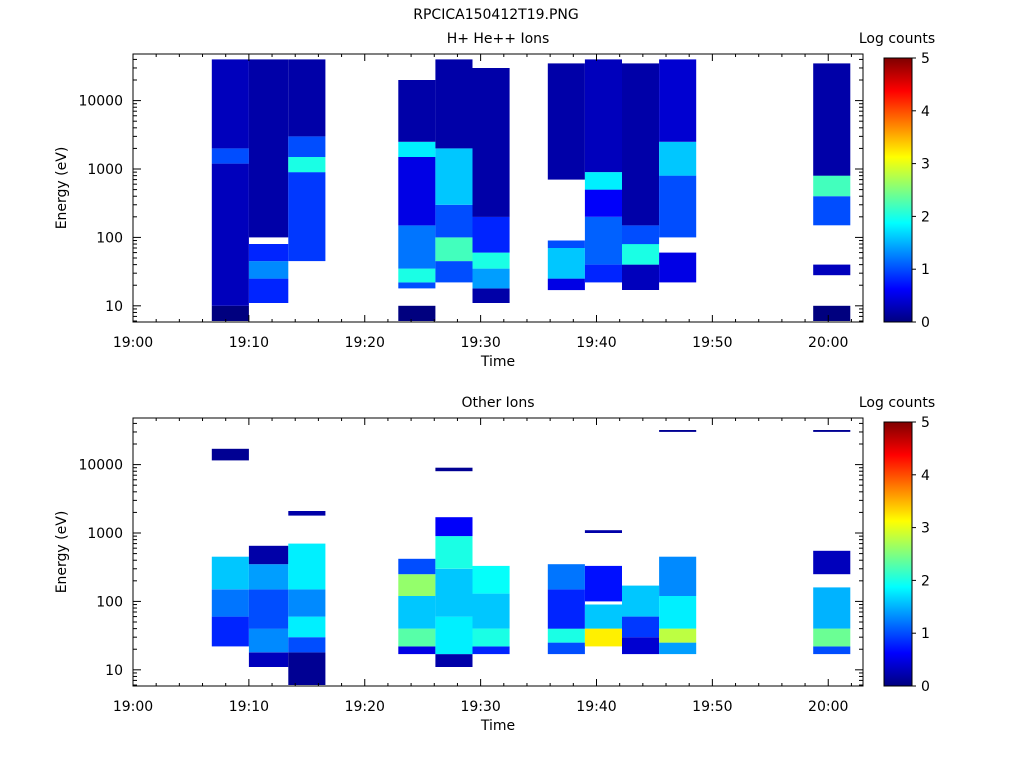  I want to click on y-tick-label: 100, so click(109, 238).